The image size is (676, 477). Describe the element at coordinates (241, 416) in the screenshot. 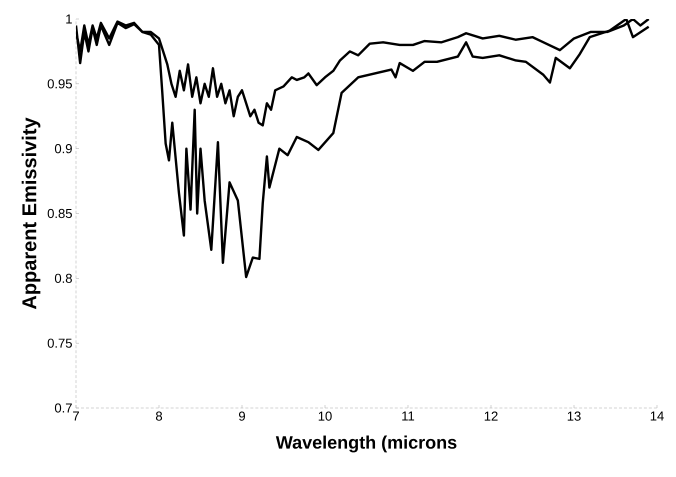

I see `x-tick-label: 9` at that location.